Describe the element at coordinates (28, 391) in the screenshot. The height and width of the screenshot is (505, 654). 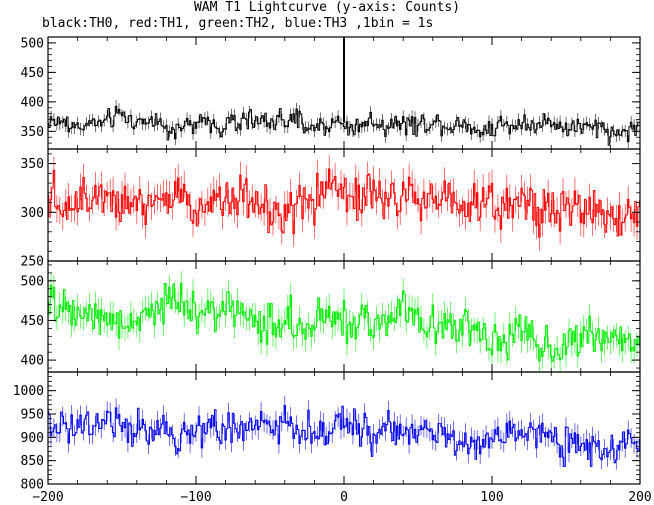
I see `y-tick-label: 1000` at that location.